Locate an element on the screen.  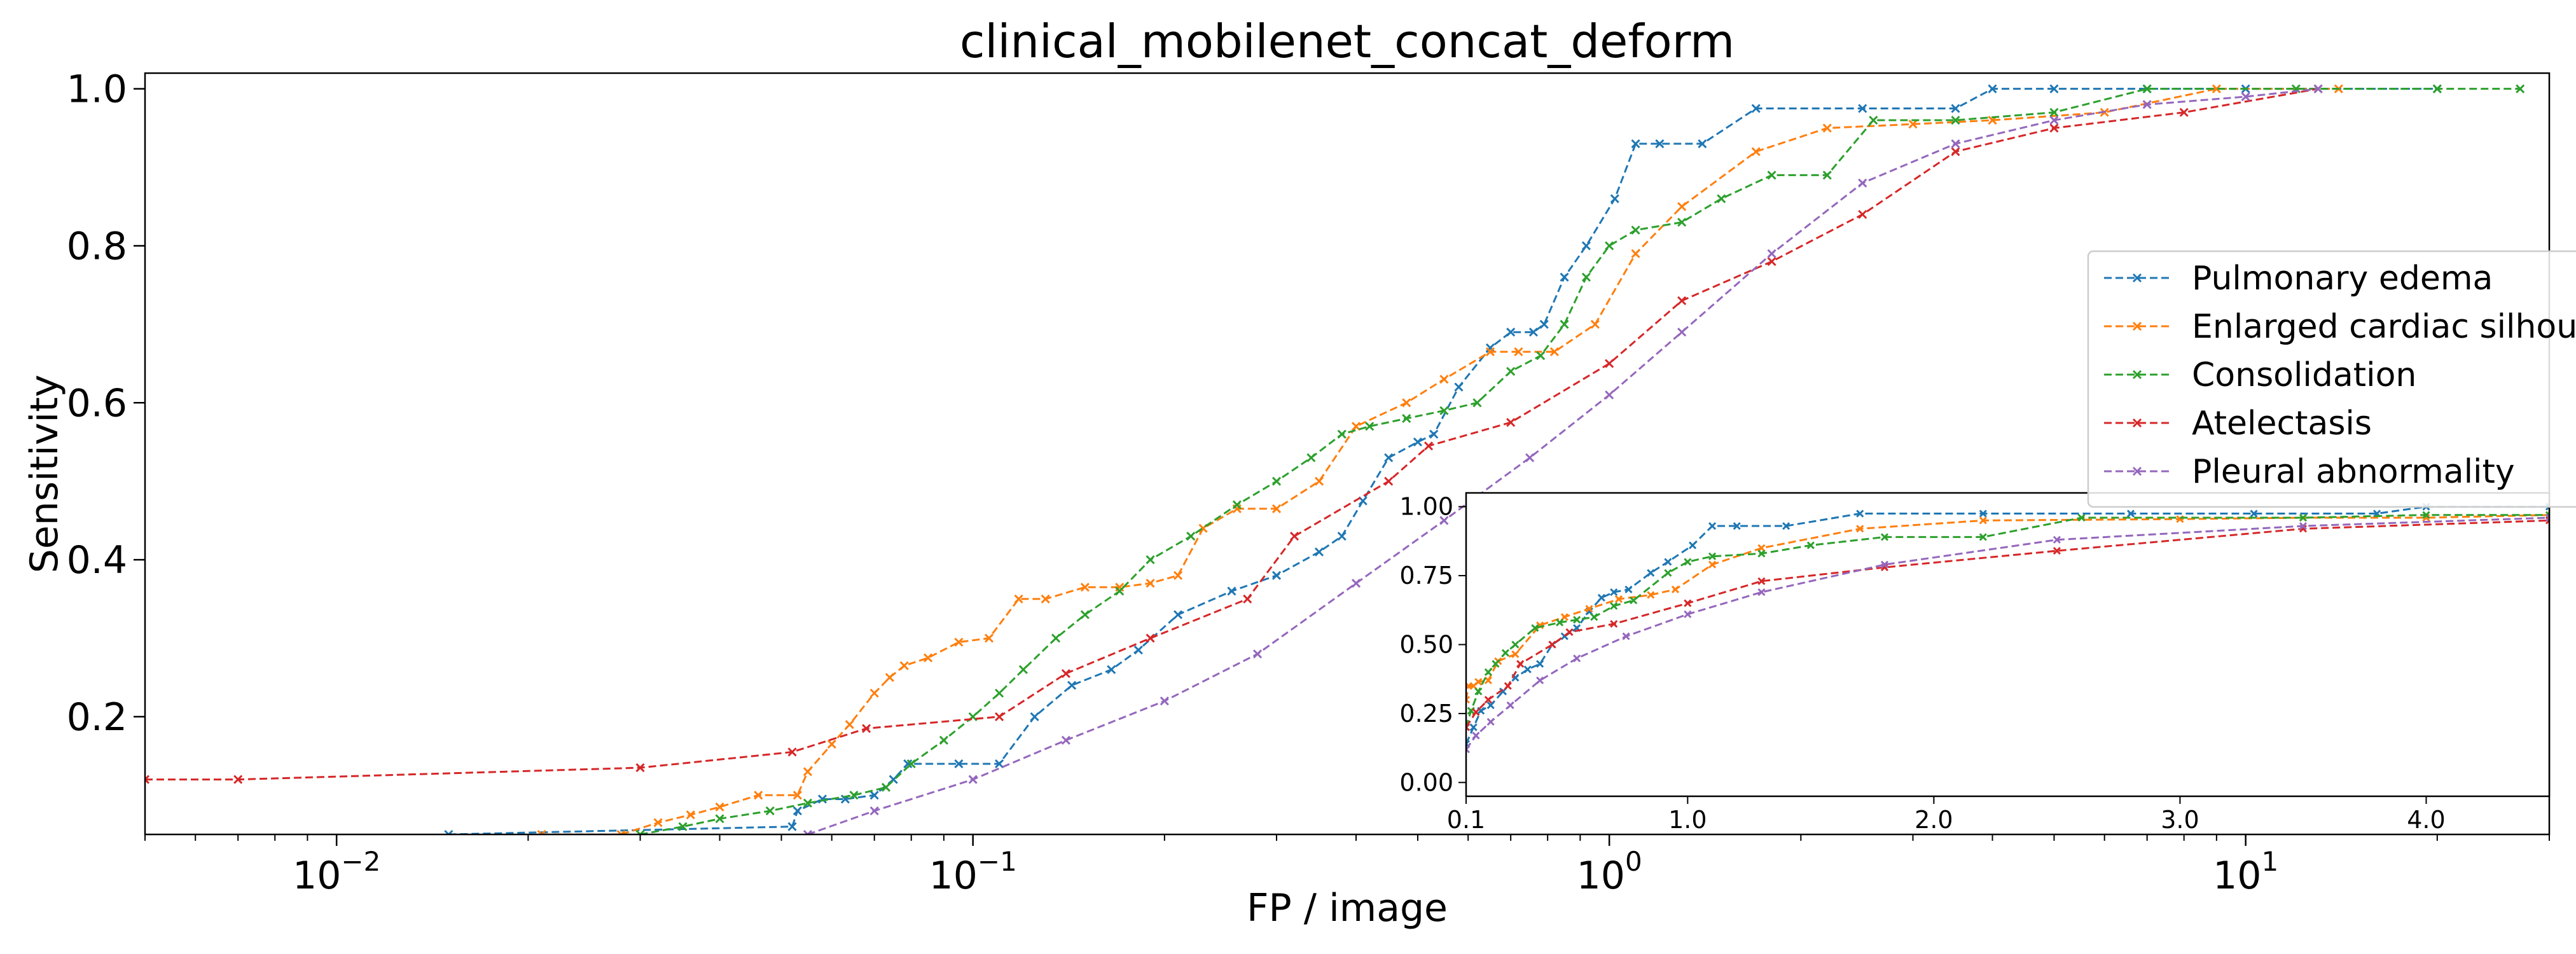
y-tick-label-0: 0.2 is located at coordinates (97, 718).